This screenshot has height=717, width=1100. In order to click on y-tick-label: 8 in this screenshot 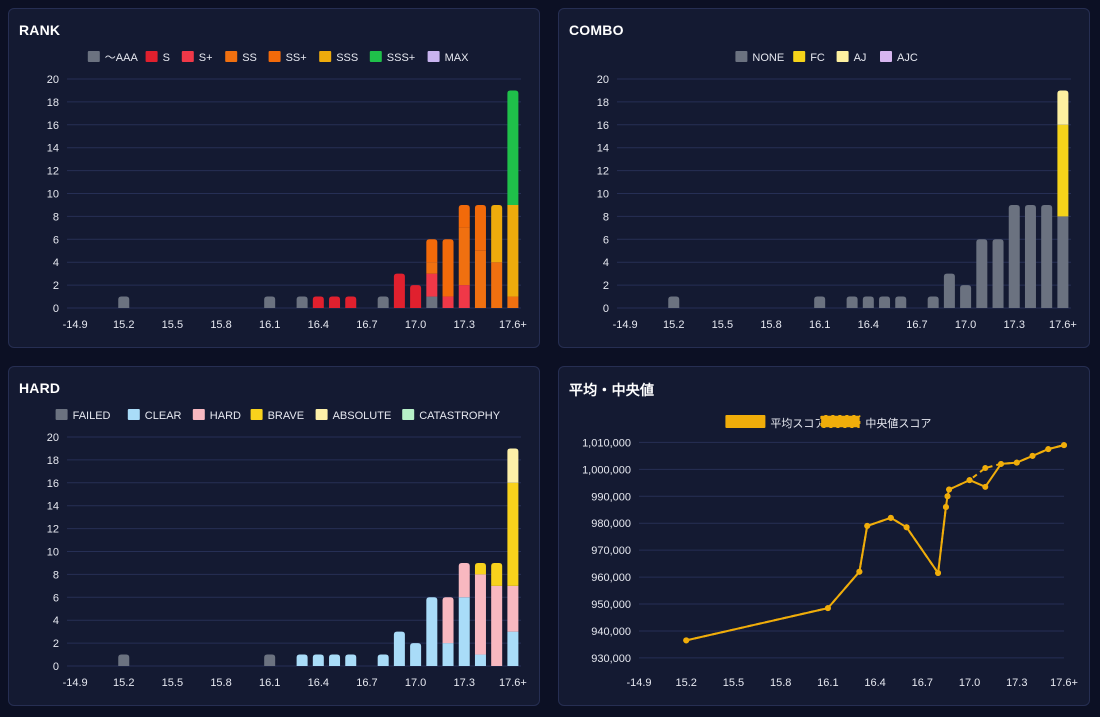, I will do `click(606, 217)`.